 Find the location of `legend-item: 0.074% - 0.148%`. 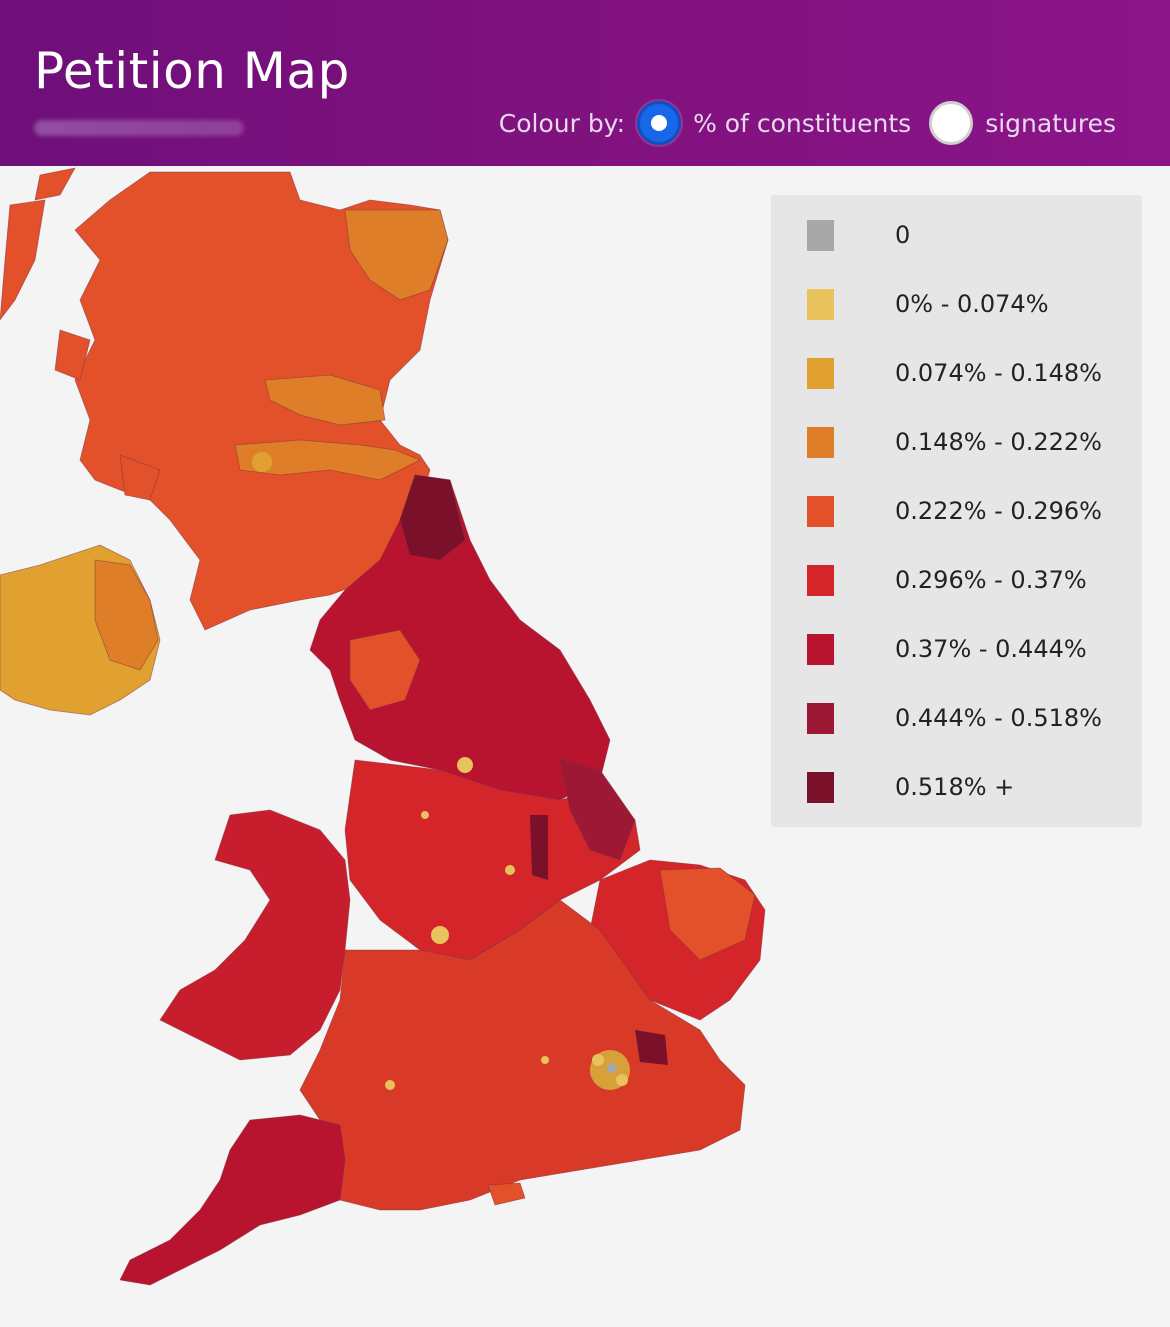

legend-item: 0.074% - 0.148% is located at coordinates (956, 373).